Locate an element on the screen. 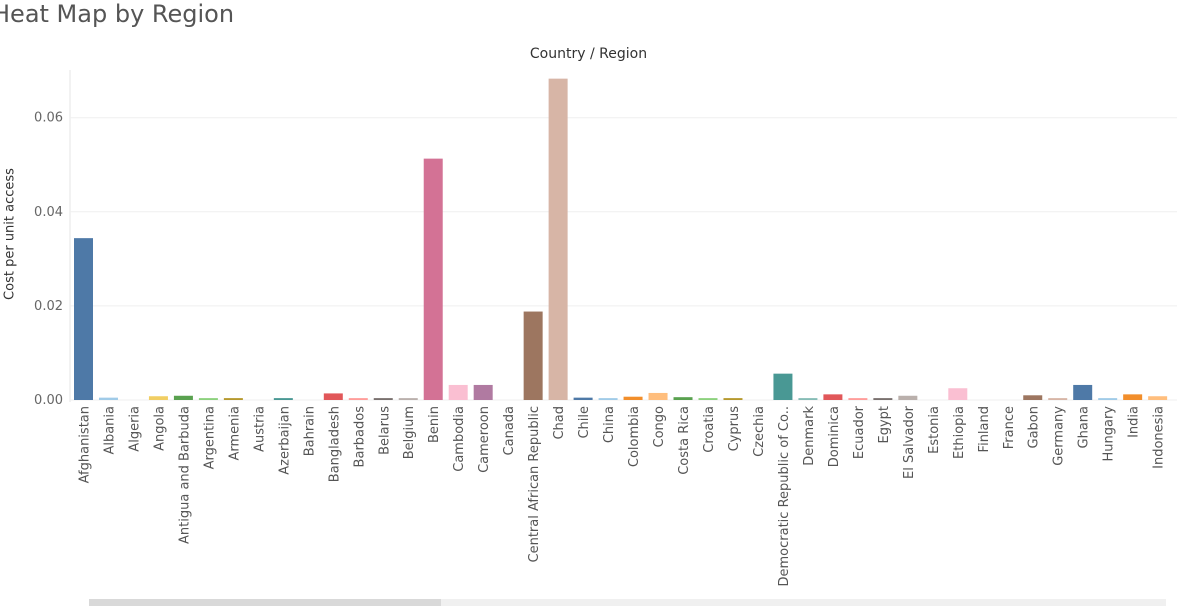 Image resolution: width=1177 pixels, height=606 pixels. x-tick-label: Indonesia is located at coordinates (1159, 437).